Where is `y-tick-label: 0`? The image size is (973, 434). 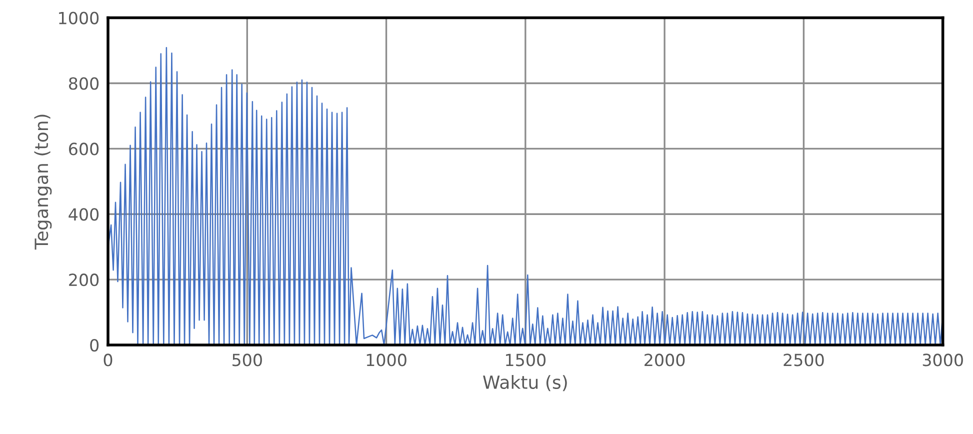 y-tick-label: 0 is located at coordinates (94, 345).